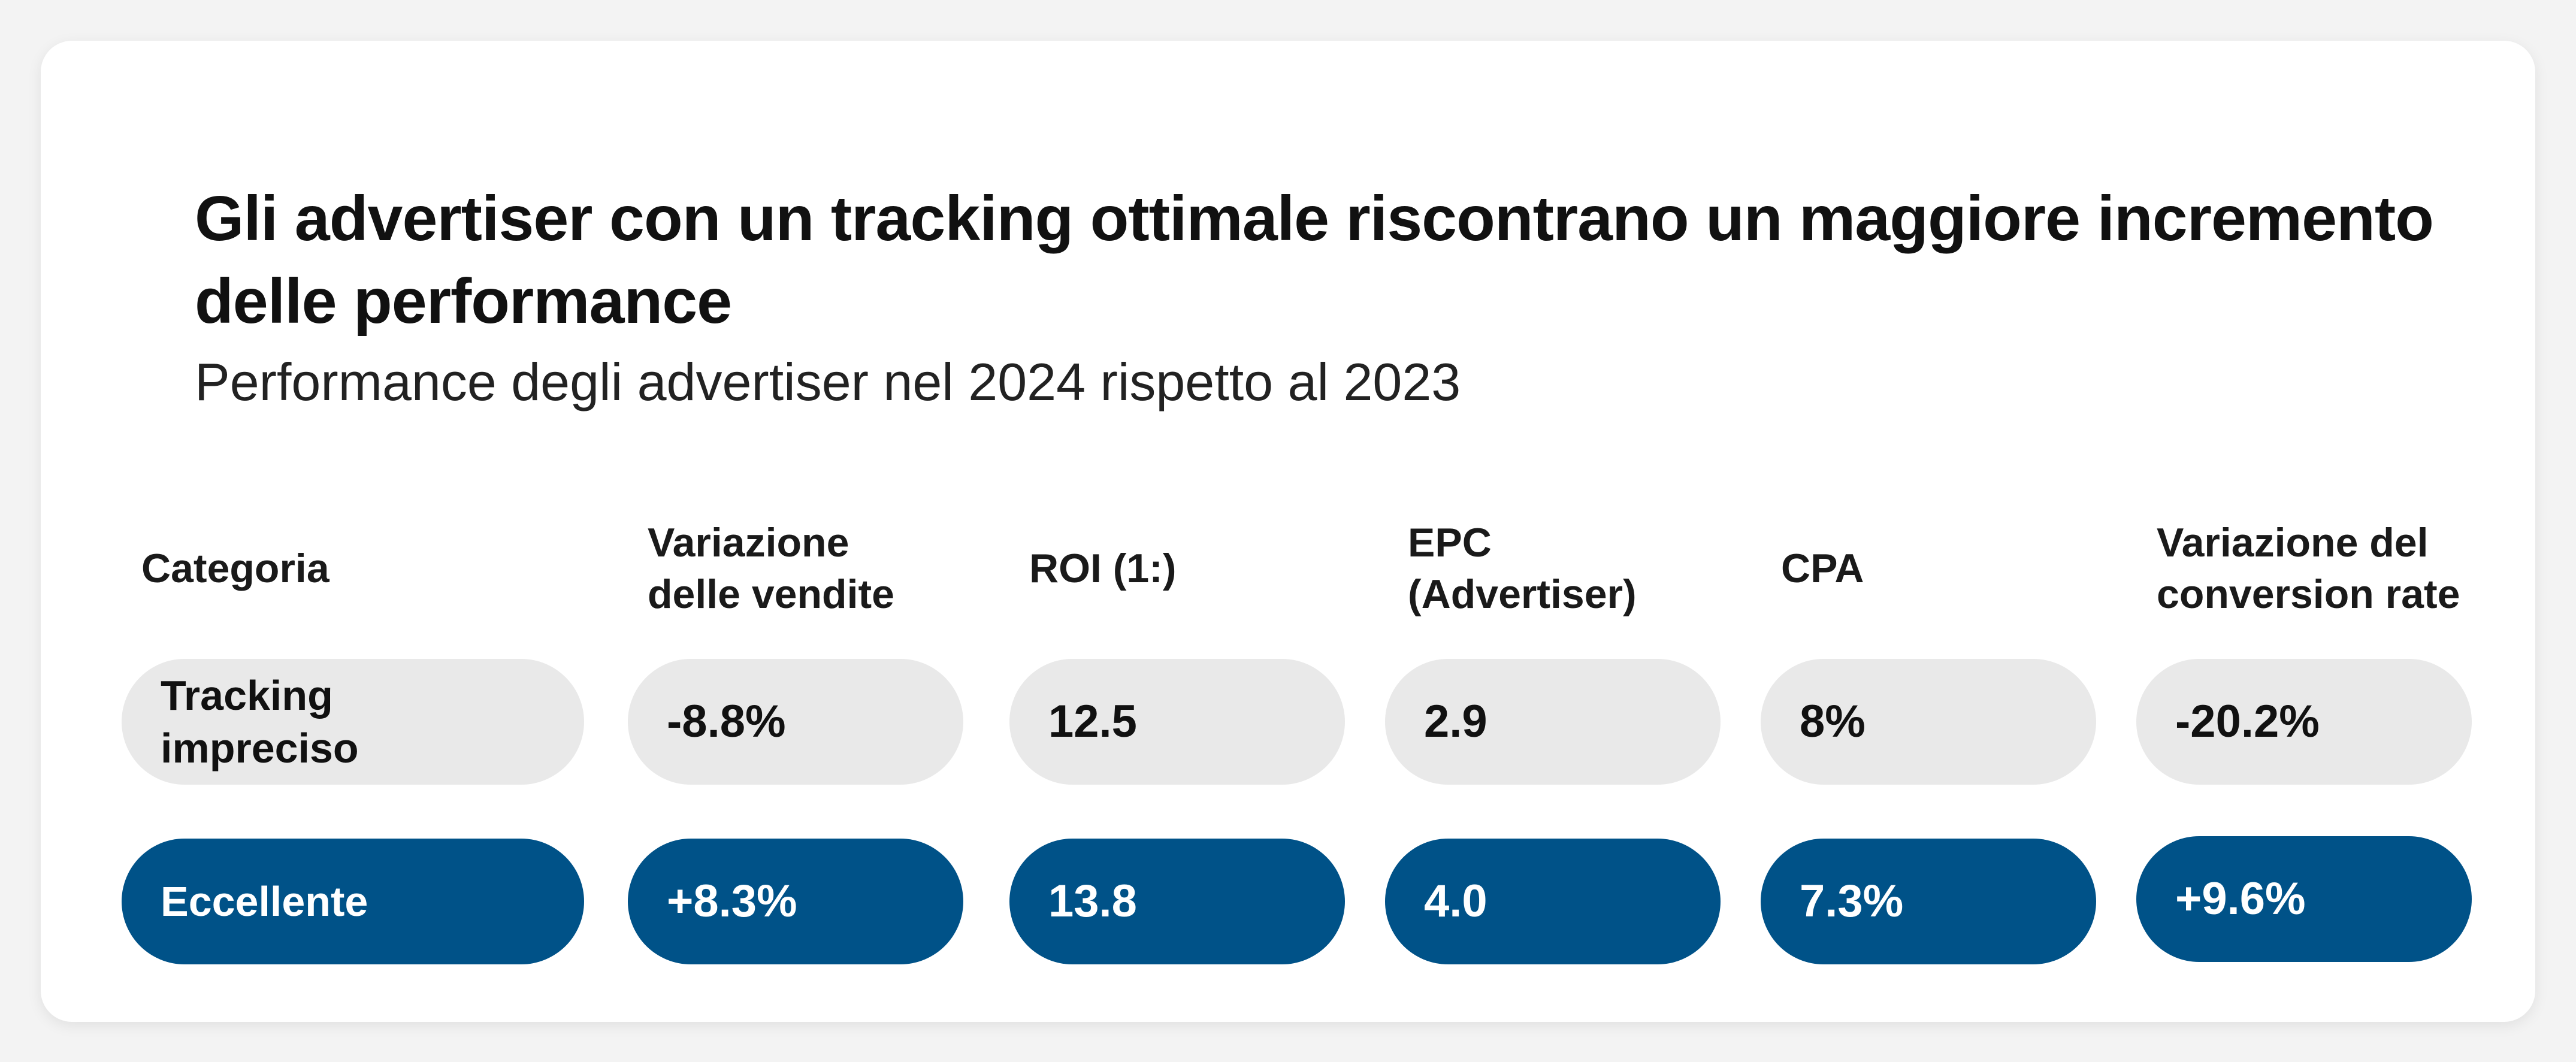 This screenshot has width=2576, height=1062. What do you see at coordinates (1553, 901) in the screenshot?
I see `cell-eccellente-epc: 4.0` at bounding box center [1553, 901].